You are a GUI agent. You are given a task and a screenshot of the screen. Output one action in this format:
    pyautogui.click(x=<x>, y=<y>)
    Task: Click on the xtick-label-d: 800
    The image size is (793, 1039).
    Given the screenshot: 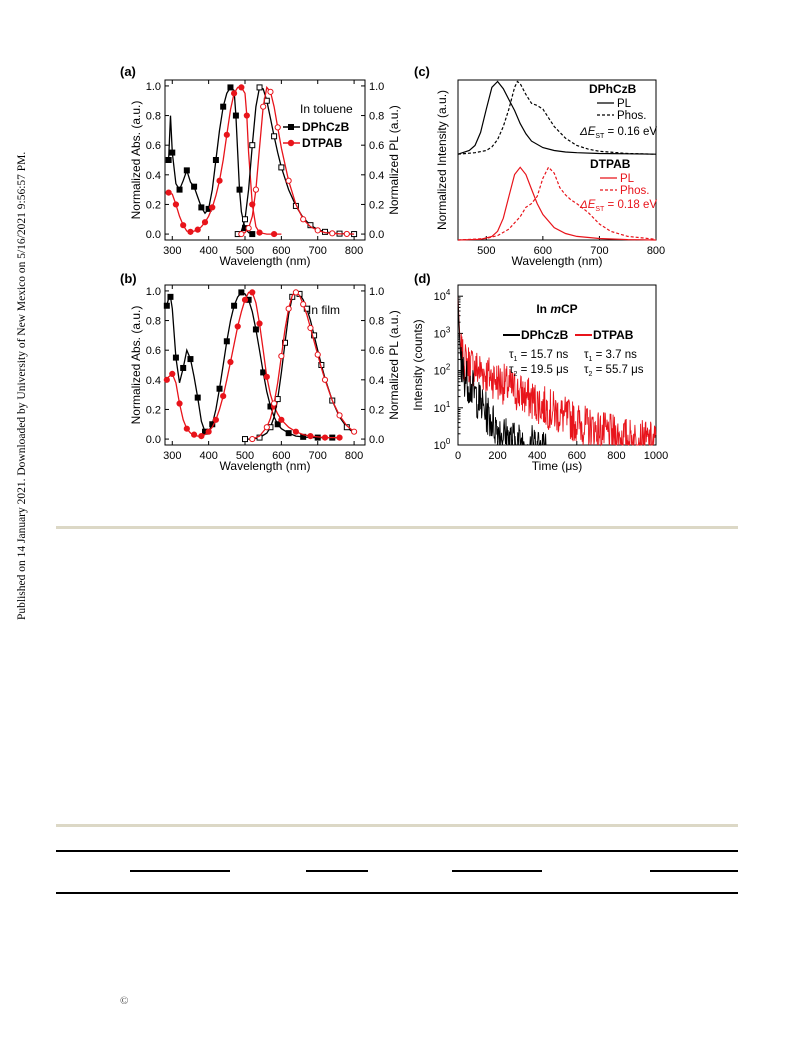 What is the action you would take?
    pyautogui.click(x=616, y=456)
    